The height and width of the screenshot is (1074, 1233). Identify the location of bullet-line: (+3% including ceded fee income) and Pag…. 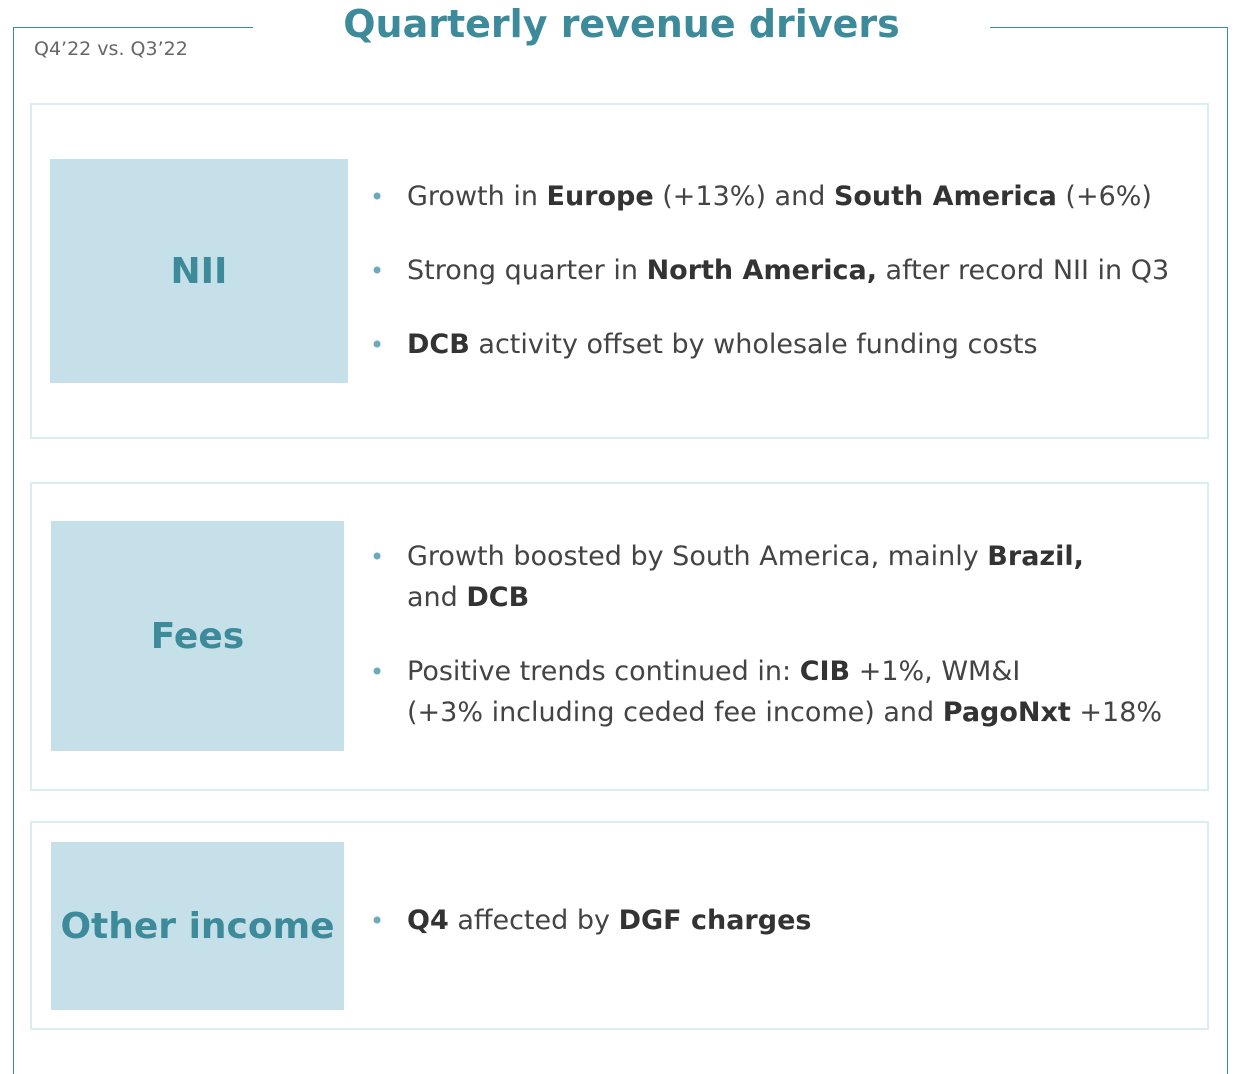
(784, 713).